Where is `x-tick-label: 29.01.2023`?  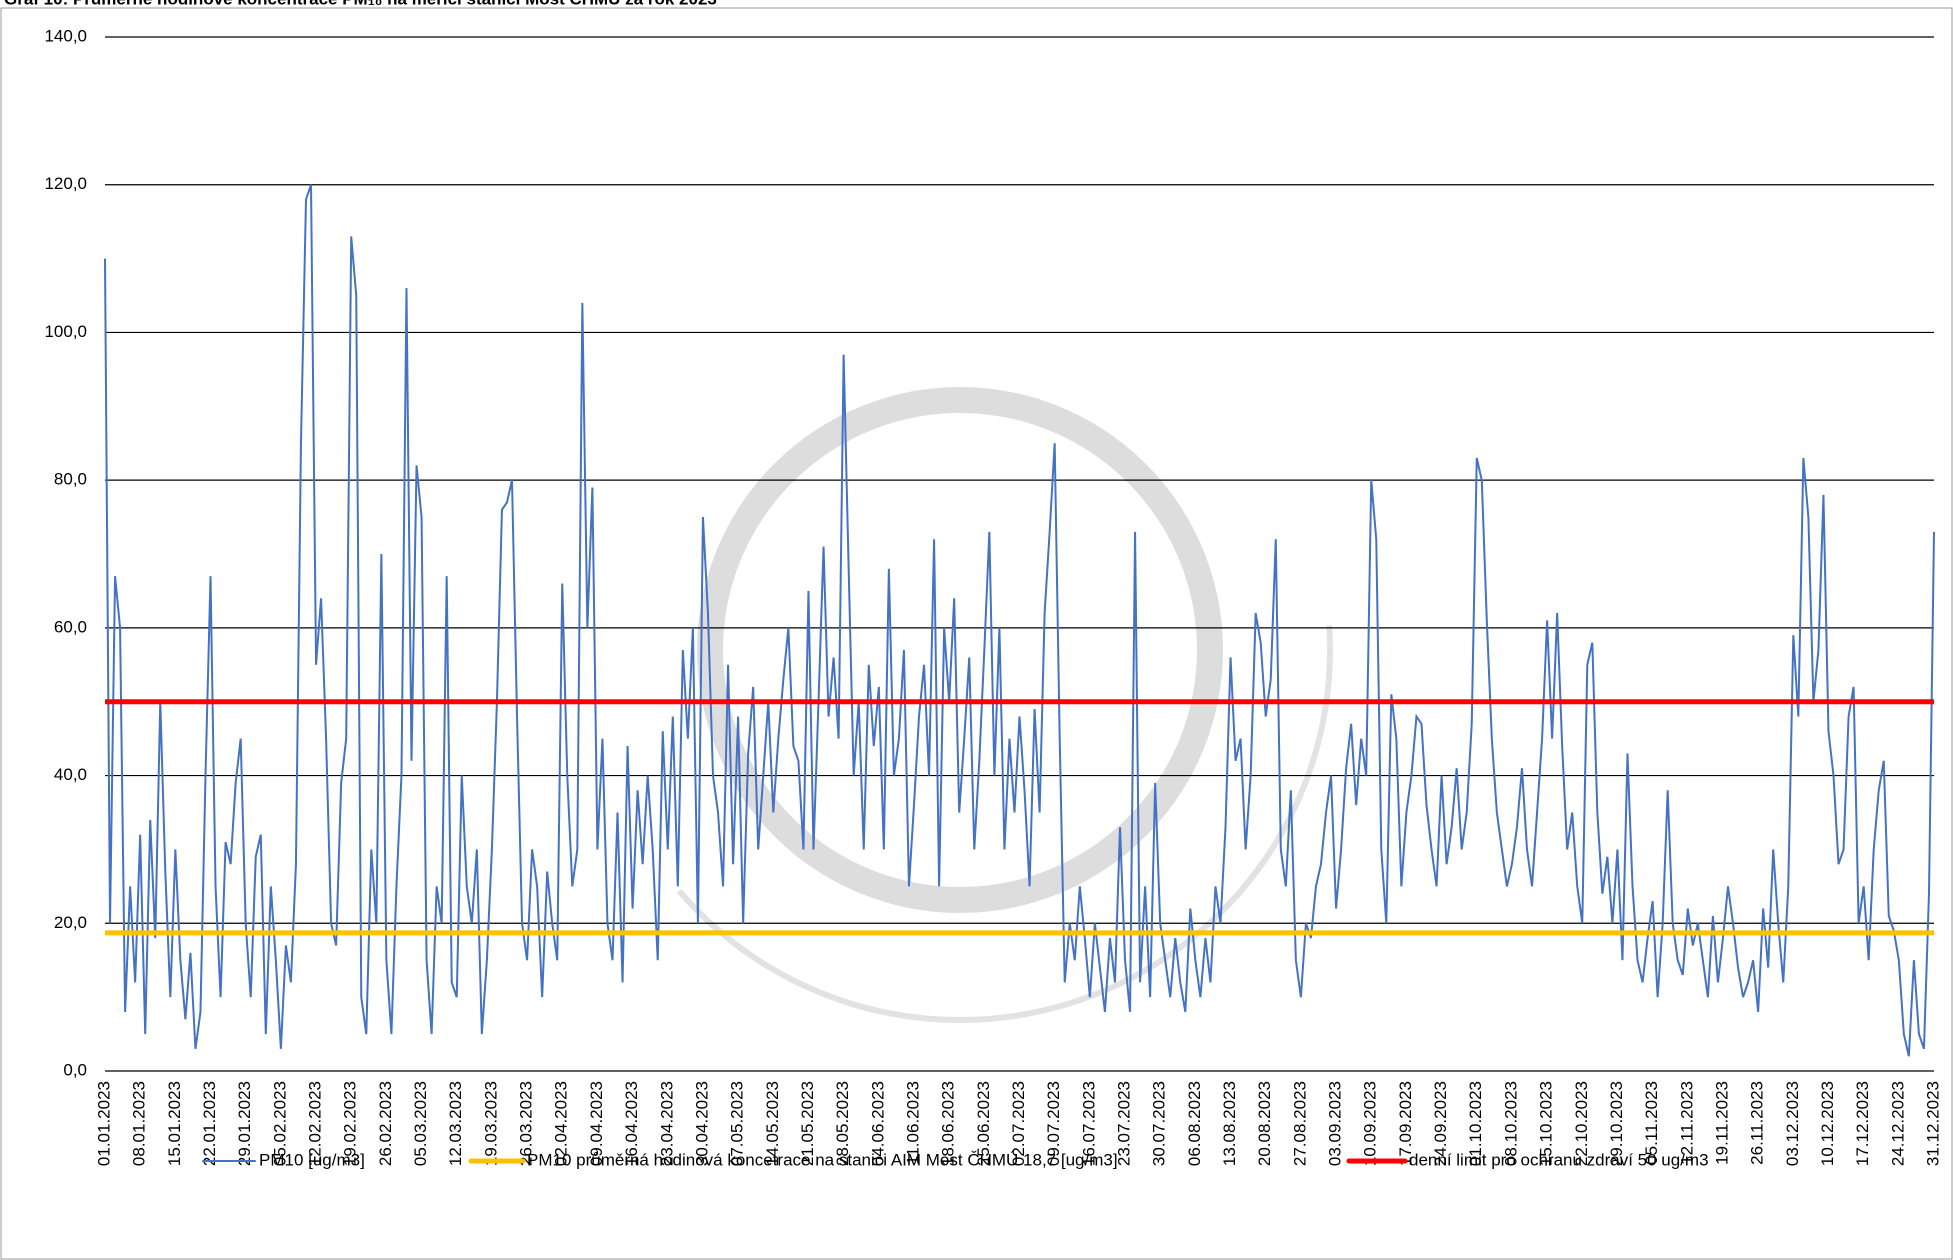 x-tick-label: 29.01.2023 is located at coordinates (244, 1123).